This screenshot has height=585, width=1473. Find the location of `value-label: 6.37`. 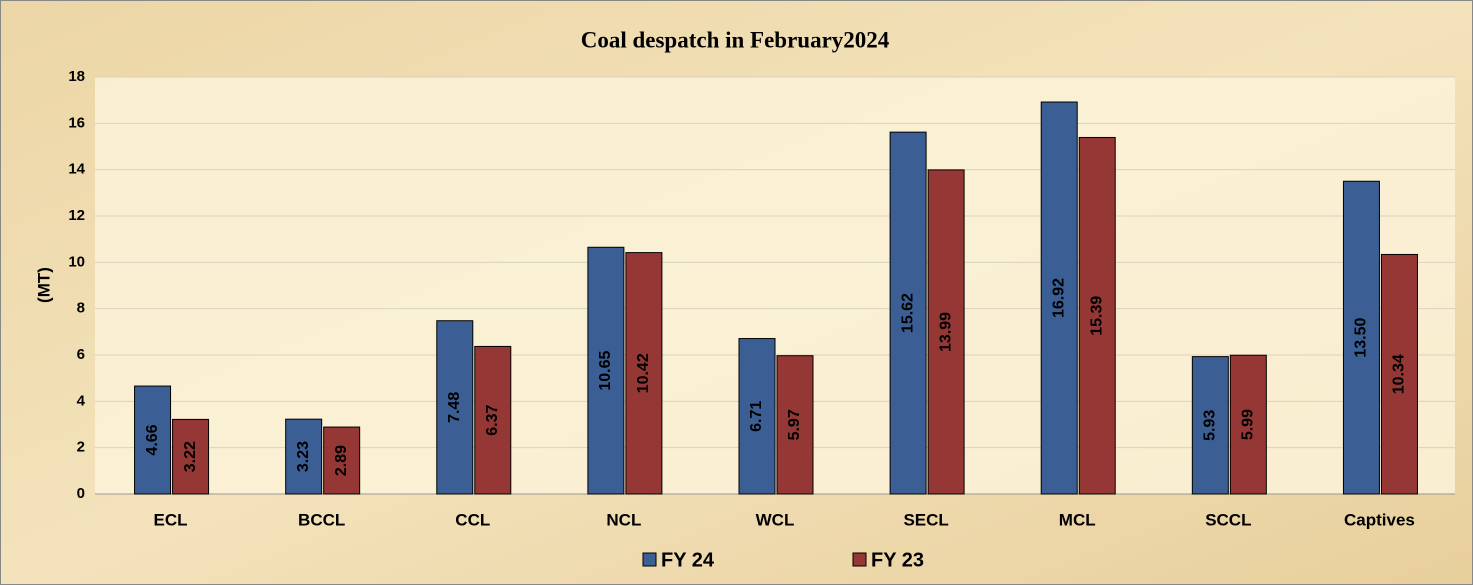

value-label: 6.37 is located at coordinates (492, 420).